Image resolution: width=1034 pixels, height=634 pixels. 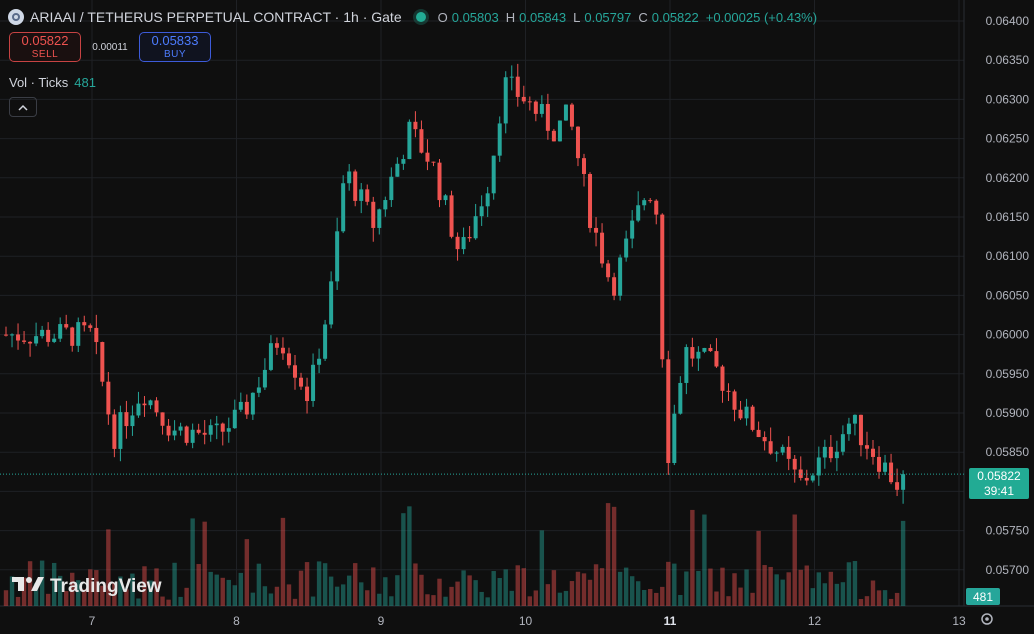 What do you see at coordinates (1008, 60) in the screenshot?
I see `y-tick-label: 0.06350` at bounding box center [1008, 60].